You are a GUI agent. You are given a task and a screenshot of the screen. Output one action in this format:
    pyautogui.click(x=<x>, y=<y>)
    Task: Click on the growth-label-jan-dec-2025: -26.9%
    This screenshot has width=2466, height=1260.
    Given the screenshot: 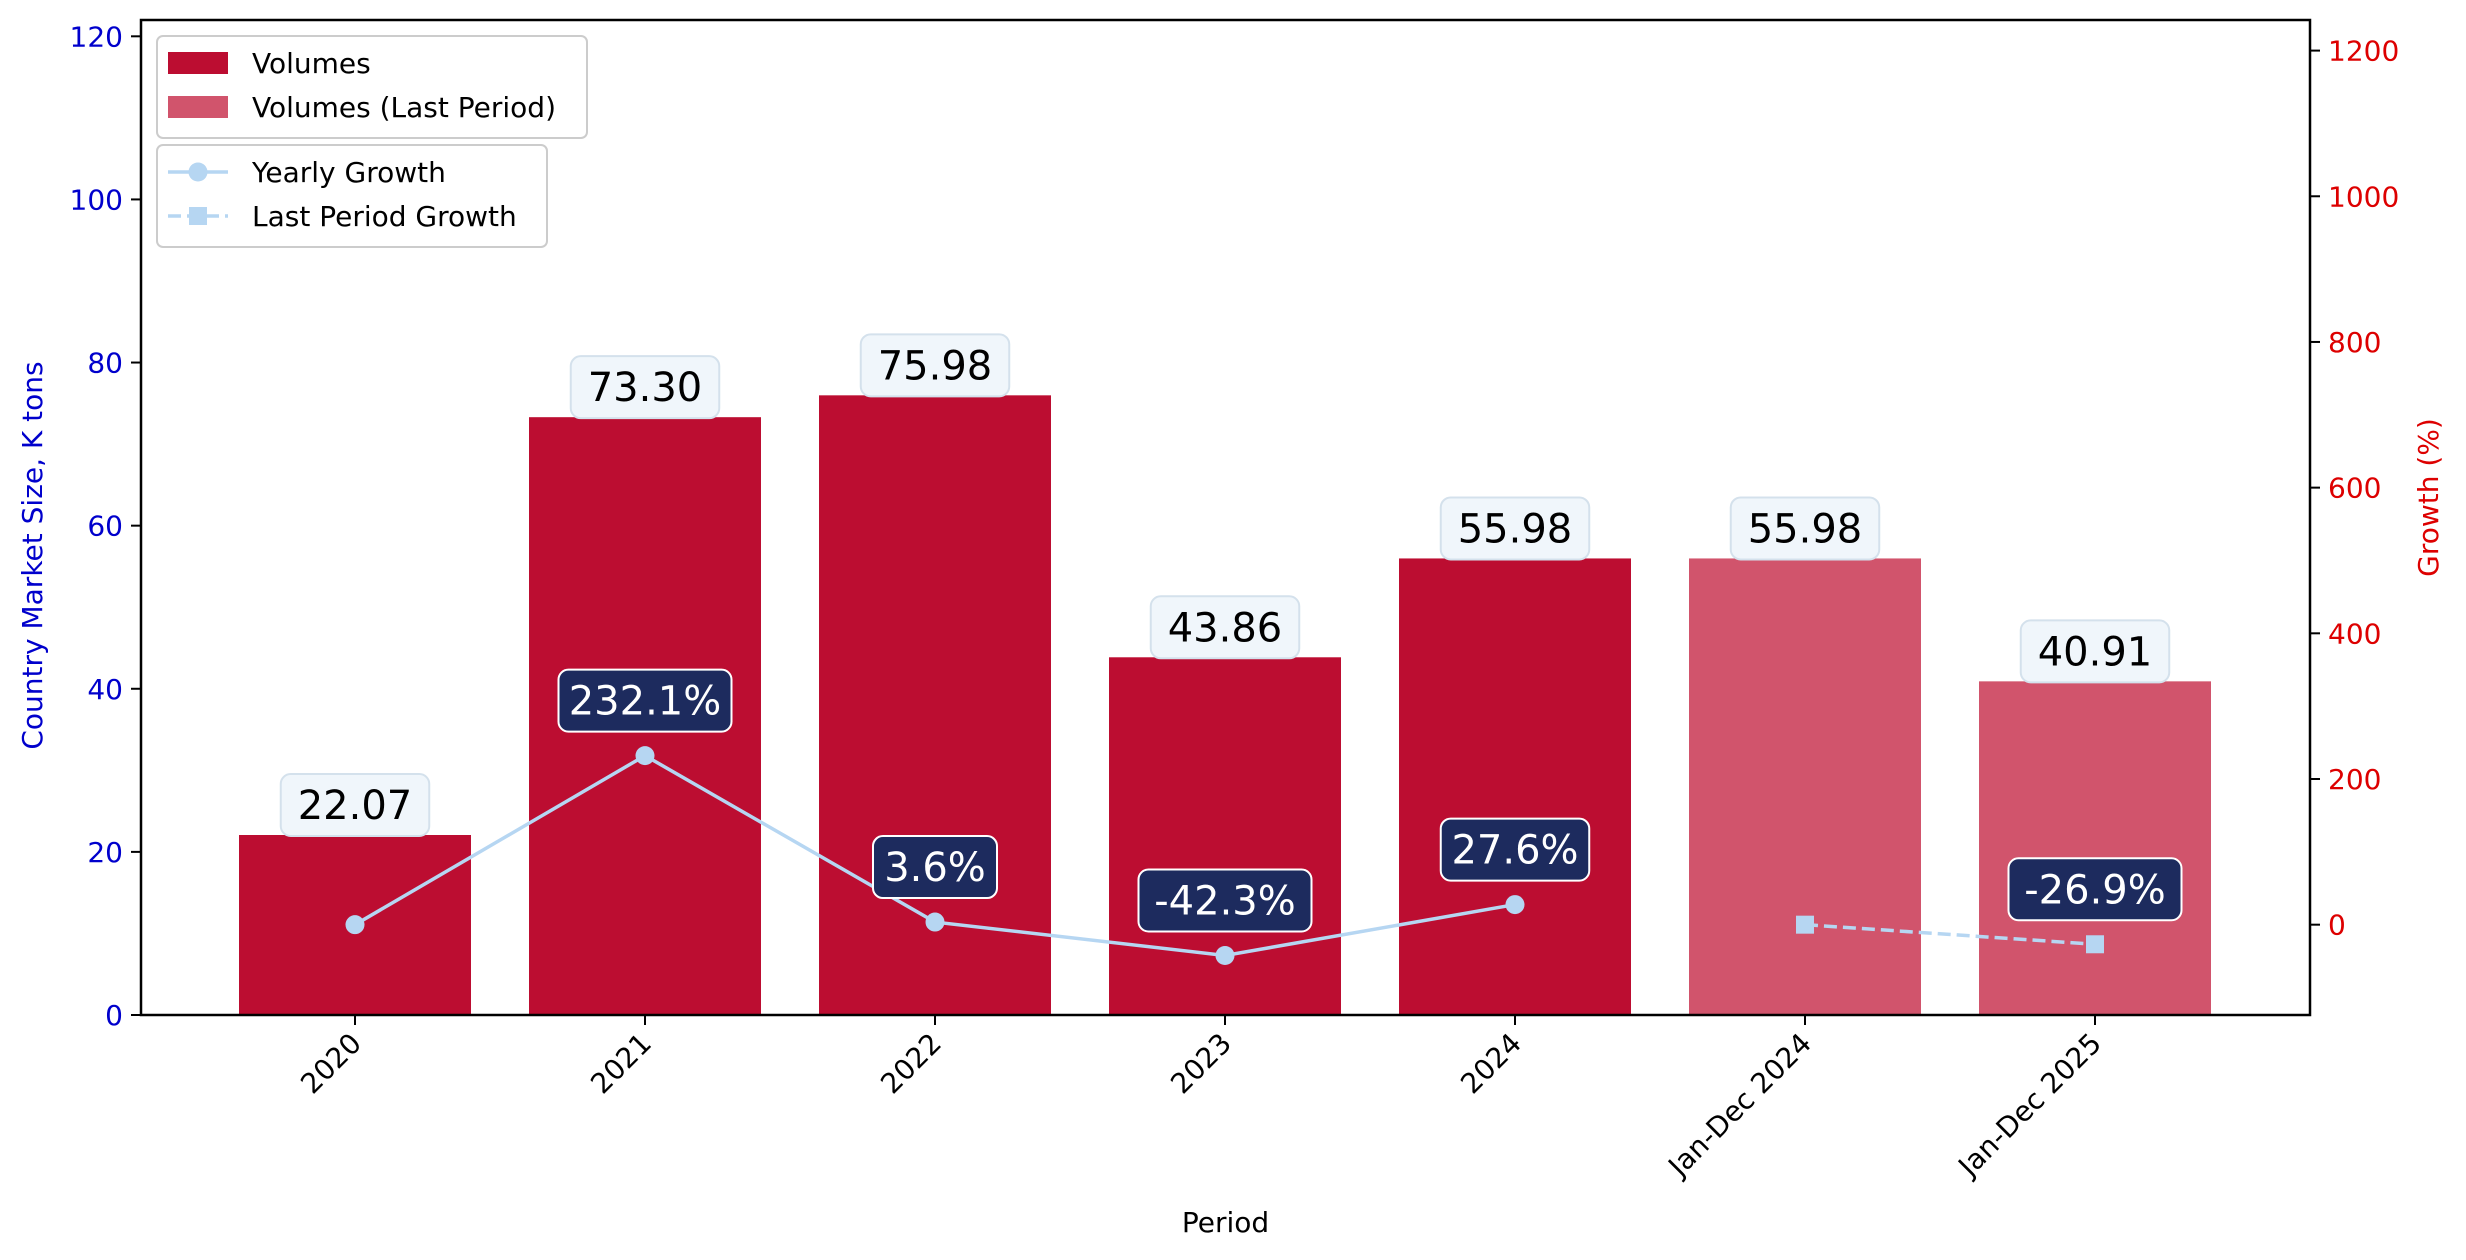 What is the action you would take?
    pyautogui.click(x=2095, y=889)
    